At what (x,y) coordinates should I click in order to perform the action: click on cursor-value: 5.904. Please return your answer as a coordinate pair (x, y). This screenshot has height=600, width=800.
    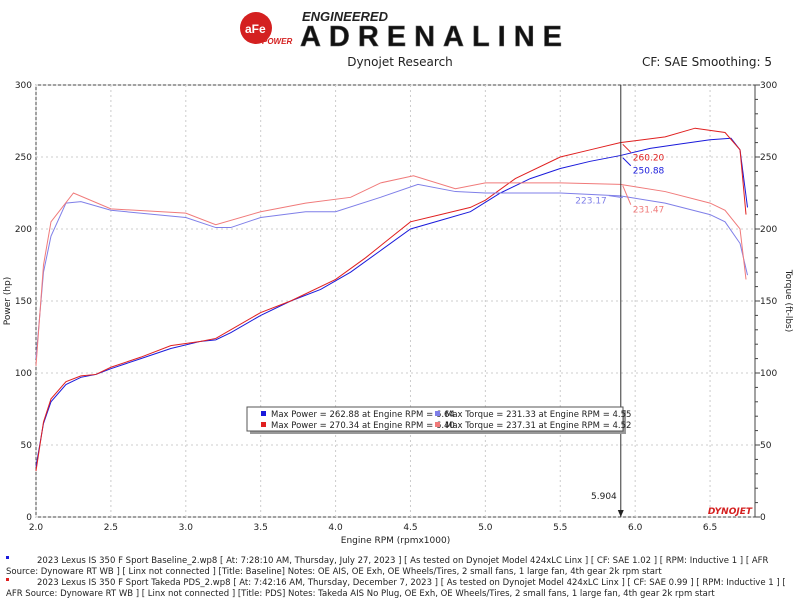
    Looking at the image, I should click on (604, 497).